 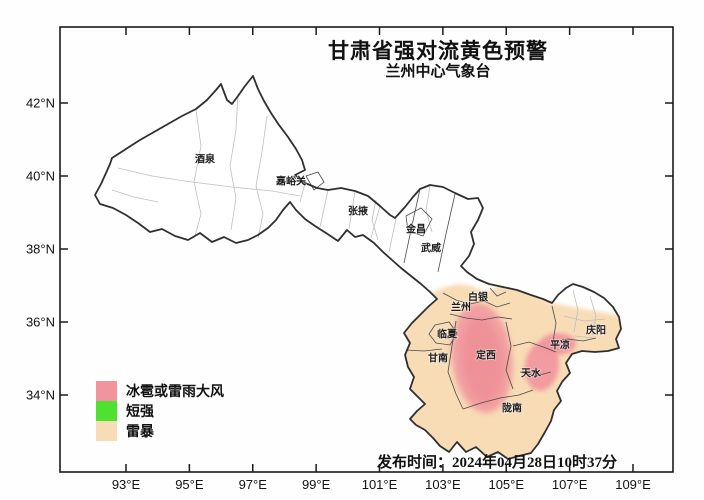 I want to click on page-subtitle: 兰州中心气象台, so click(x=438, y=72).